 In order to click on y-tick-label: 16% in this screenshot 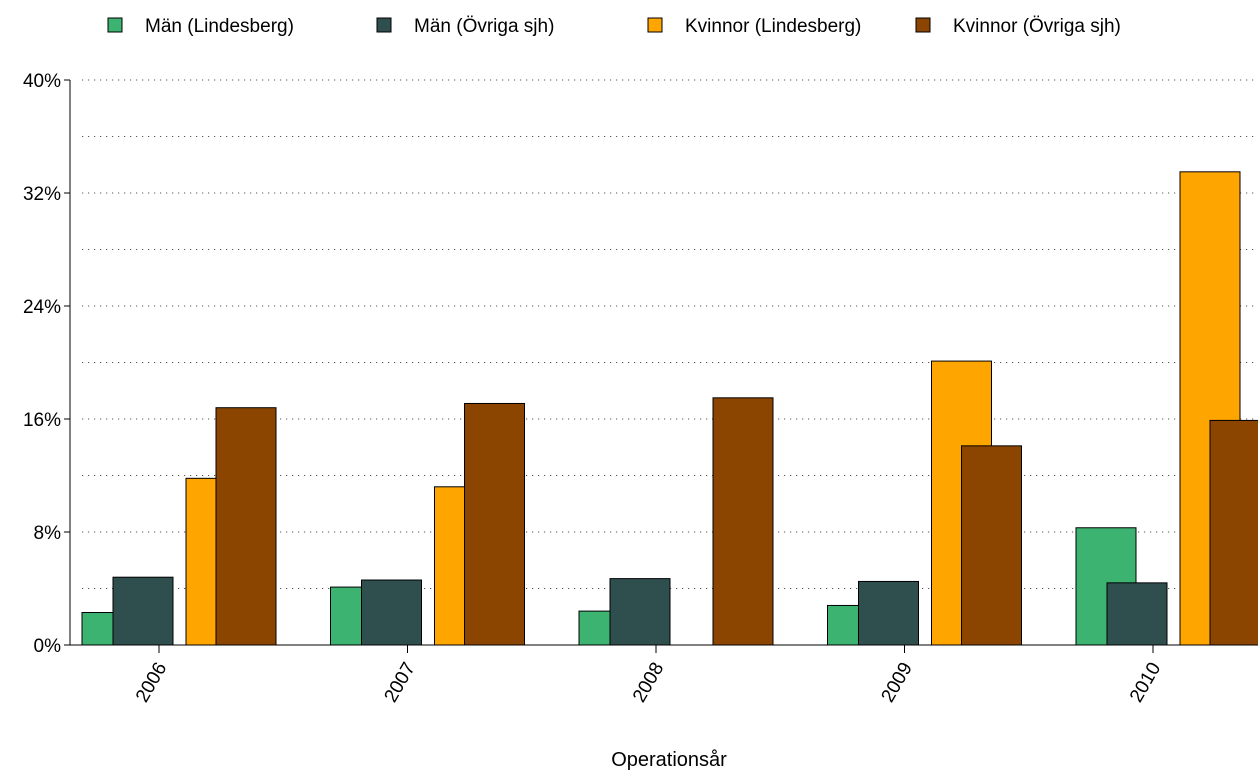, I will do `click(42, 420)`.